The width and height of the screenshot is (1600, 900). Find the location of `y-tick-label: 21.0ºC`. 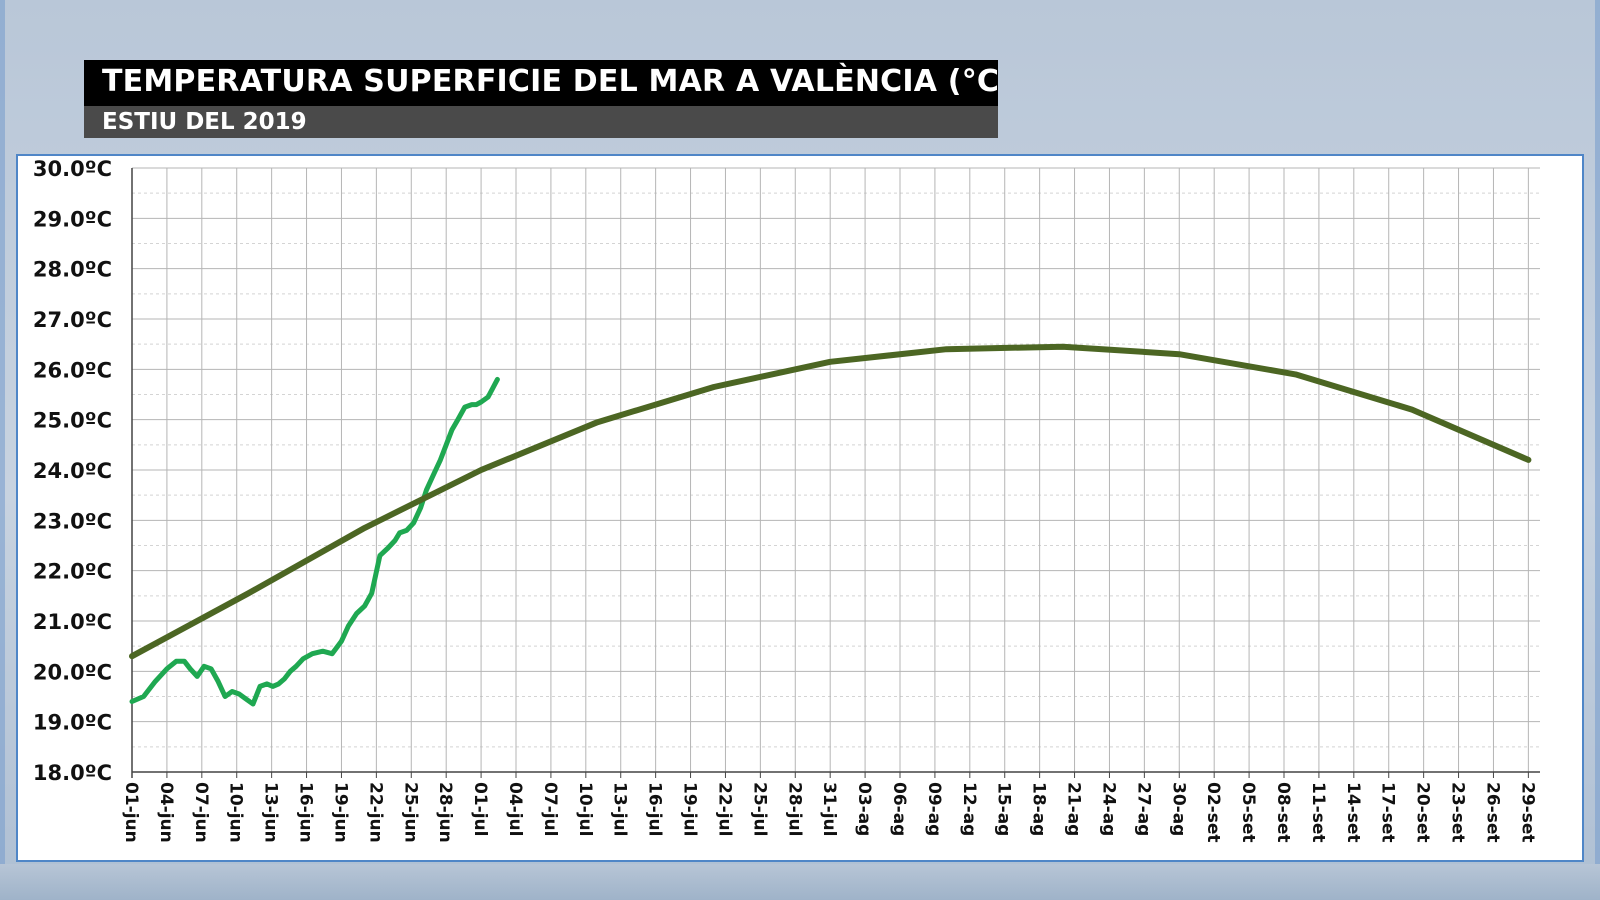

y-tick-label: 21.0ºC is located at coordinates (72, 622).